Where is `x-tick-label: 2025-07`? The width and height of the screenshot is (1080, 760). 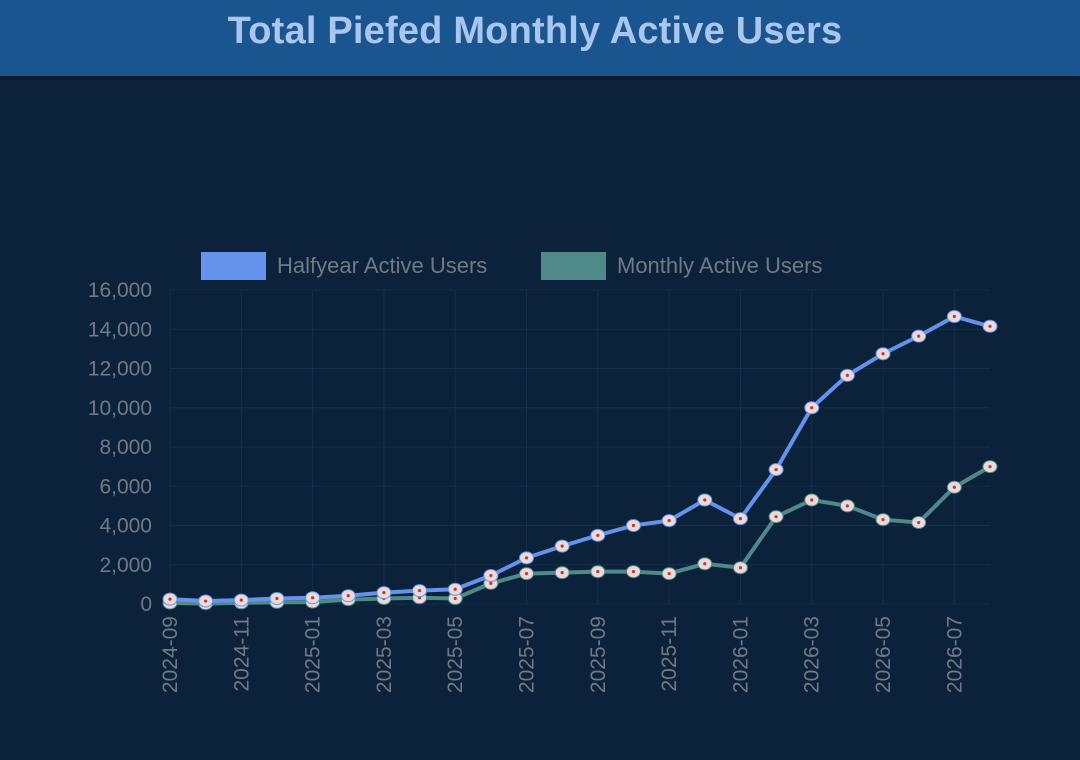
x-tick-label: 2025-07 is located at coordinates (527, 654).